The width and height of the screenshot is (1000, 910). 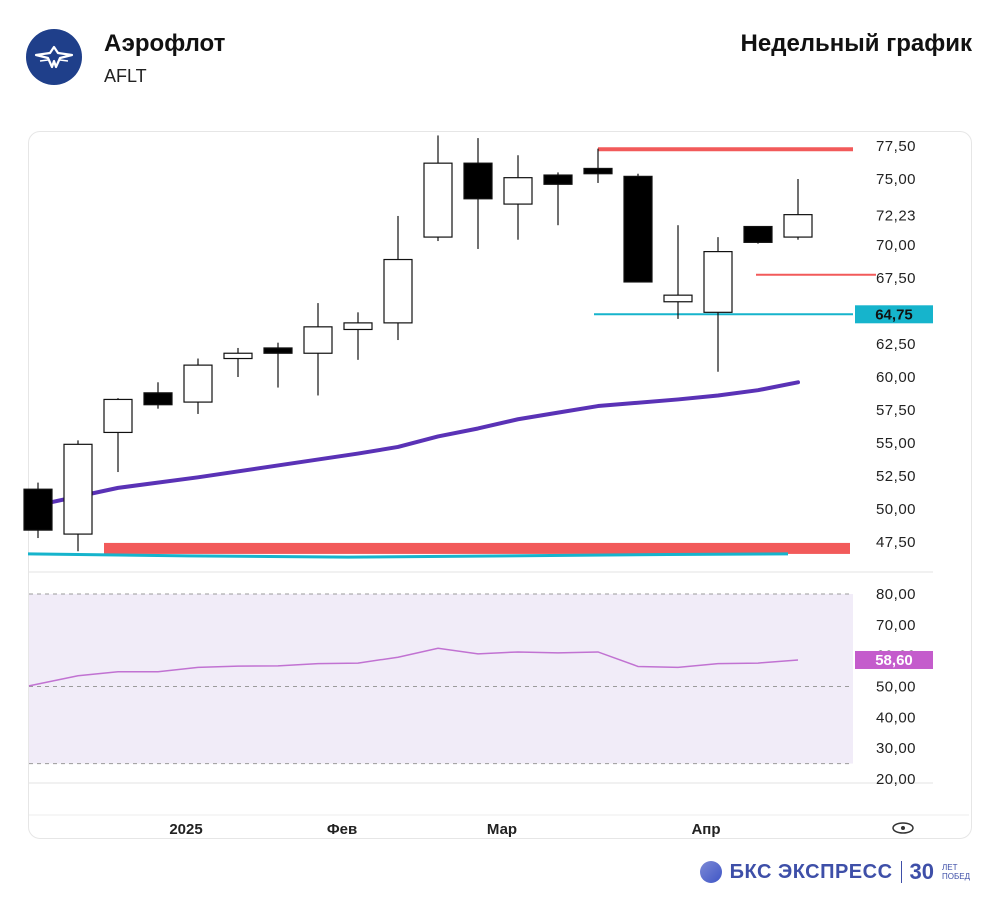 I want to click on price-tick-label: 72,23, so click(x=896, y=216).